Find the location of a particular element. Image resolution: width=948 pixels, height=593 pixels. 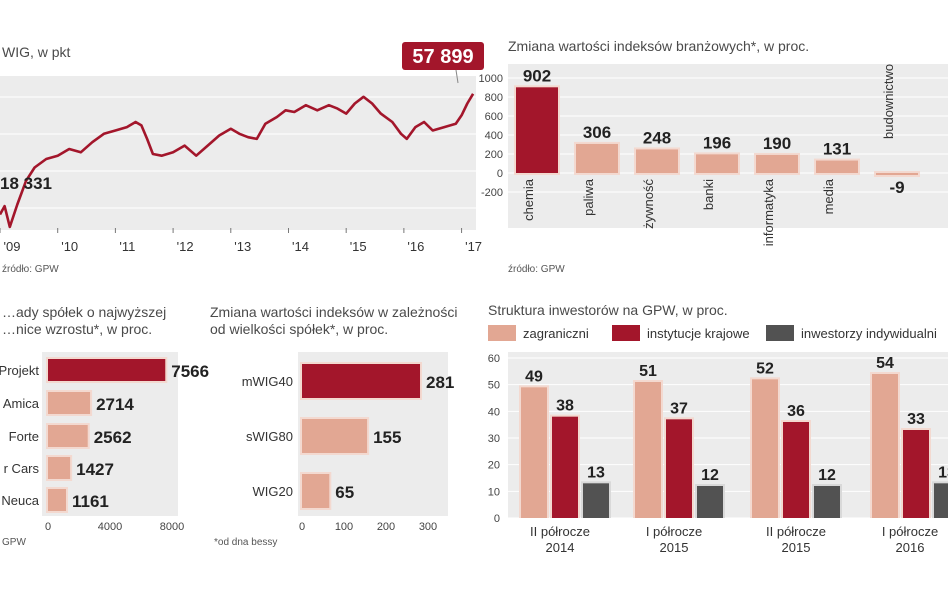

companies-value-label: 1427 is located at coordinates (95, 469).